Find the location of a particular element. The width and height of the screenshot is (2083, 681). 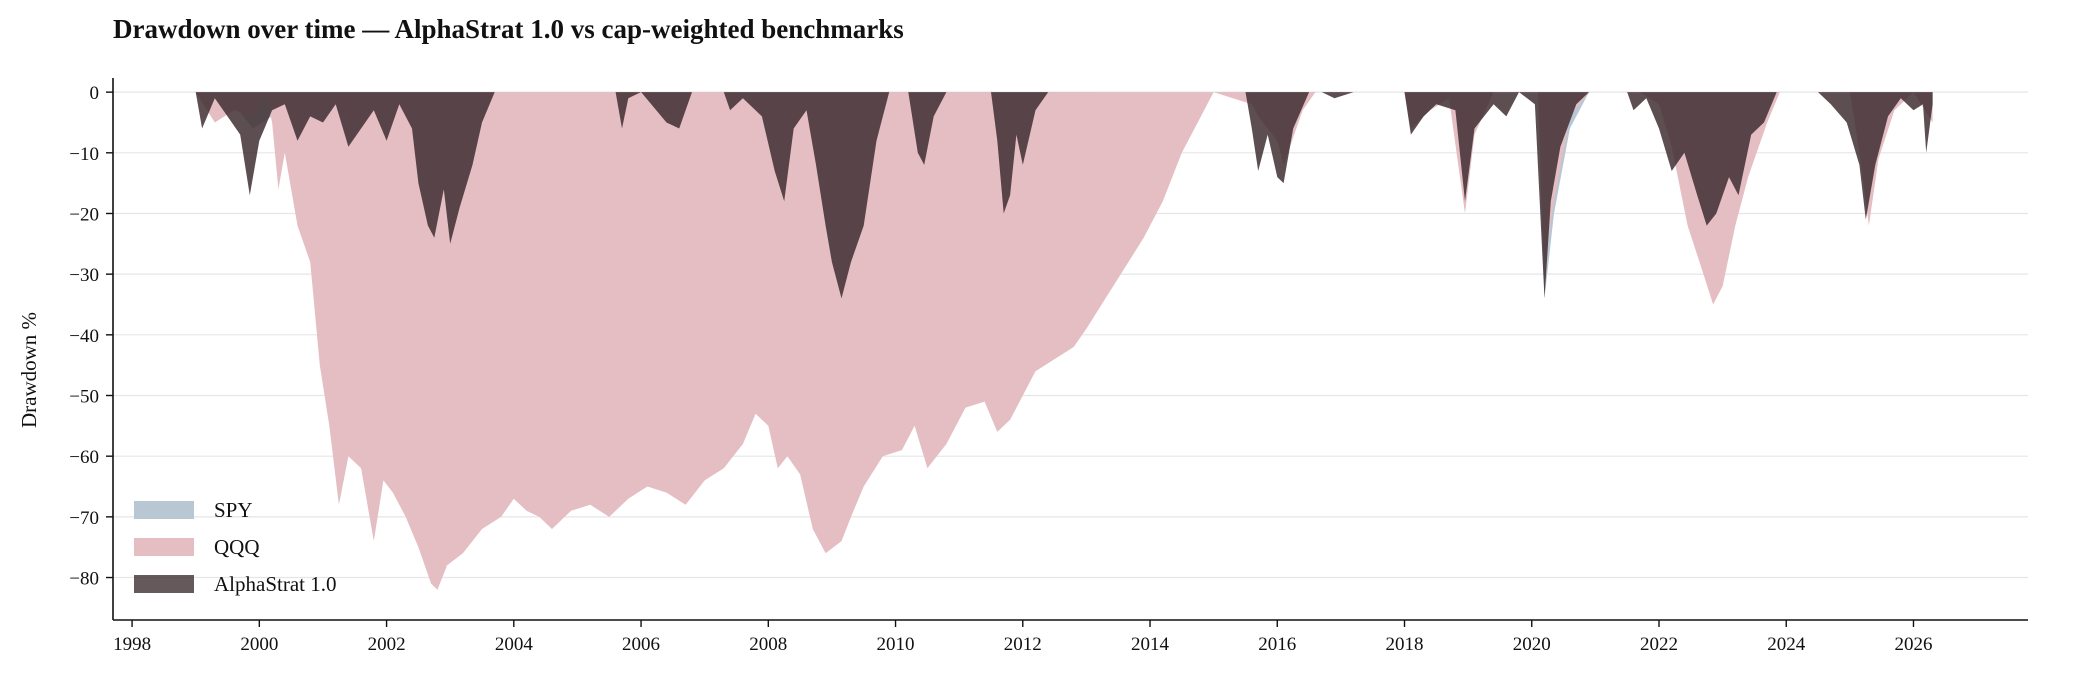

legend-swatch-qqq is located at coordinates (164, 547).